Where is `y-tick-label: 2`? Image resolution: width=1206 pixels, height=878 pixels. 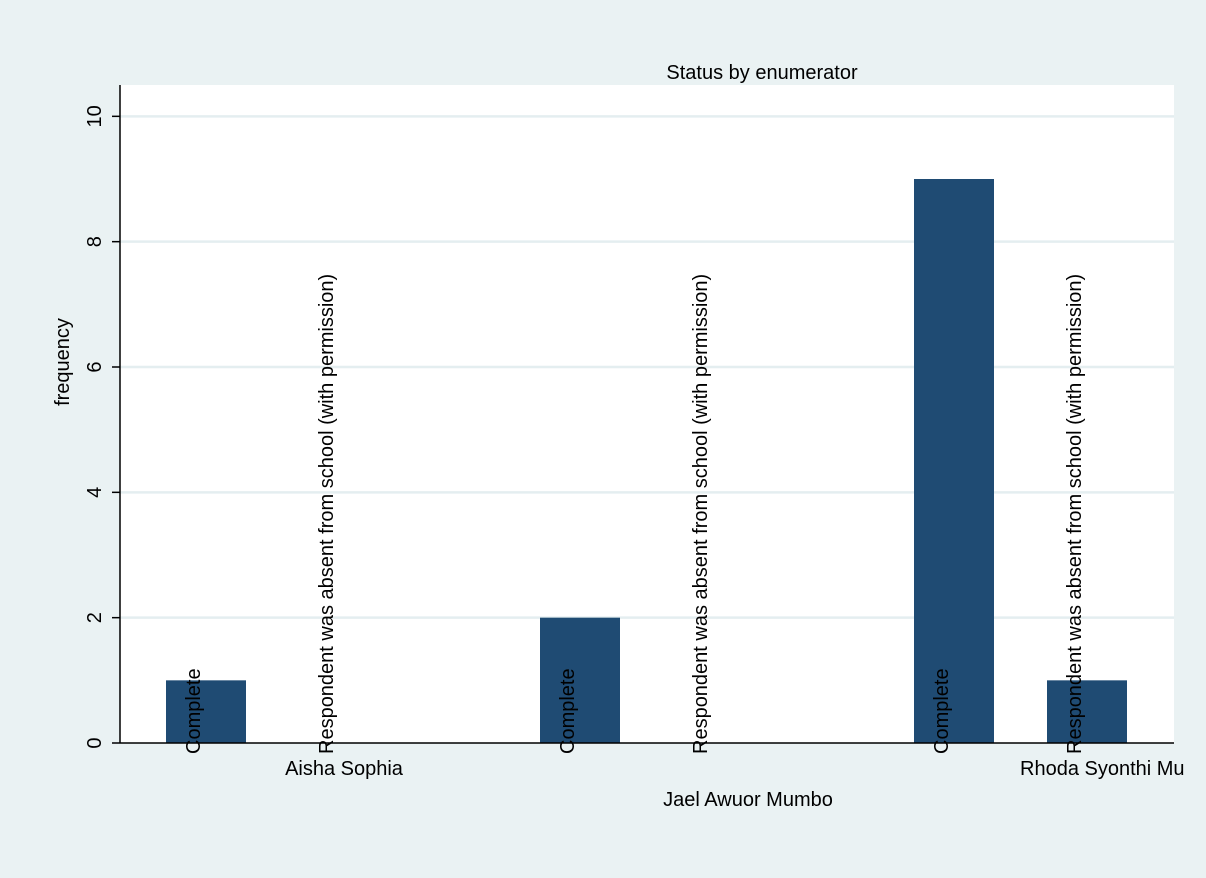 y-tick-label: 2 is located at coordinates (95, 617).